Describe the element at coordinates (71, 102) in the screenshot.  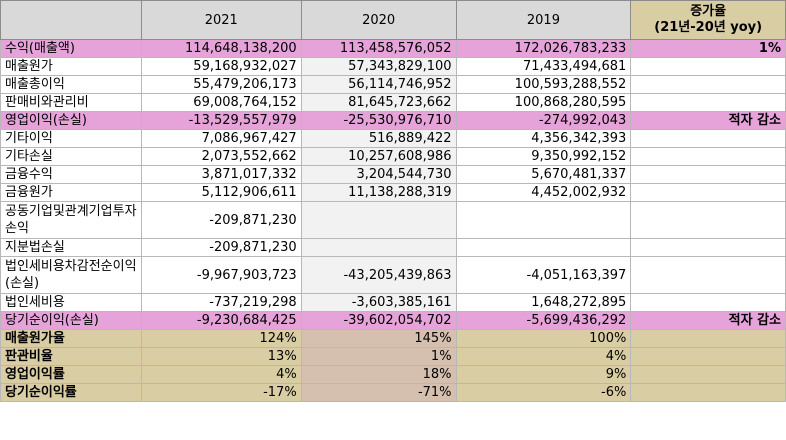
I see `row-label: 판매비와관리비` at that location.